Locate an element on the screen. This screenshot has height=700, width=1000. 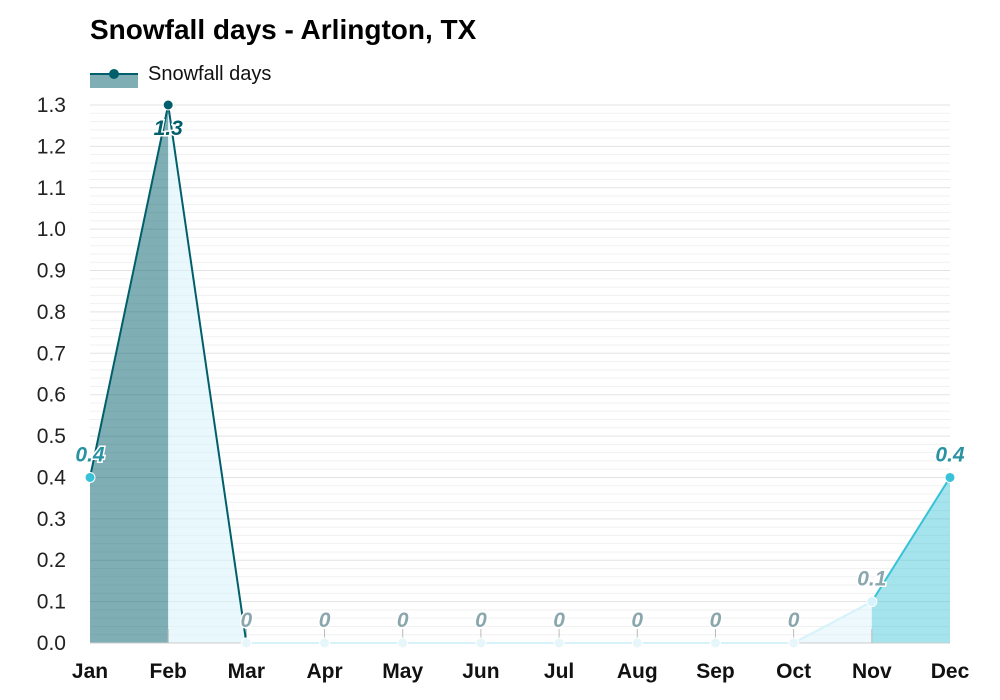
x-tick-label: May is located at coordinates (402, 671).